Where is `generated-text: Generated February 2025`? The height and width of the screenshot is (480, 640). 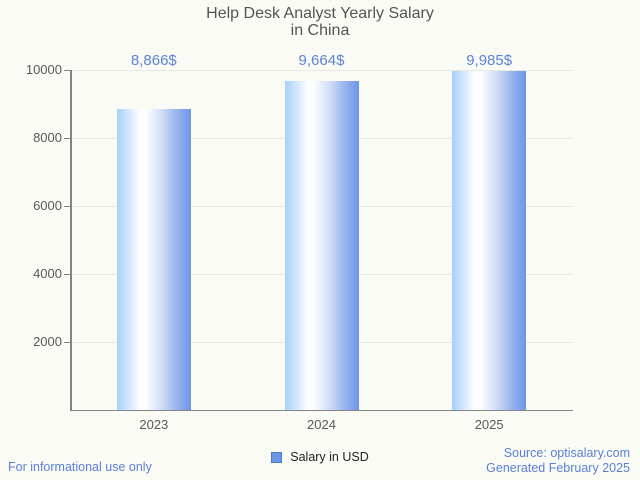
generated-text: Generated February 2025 is located at coordinates (558, 468).